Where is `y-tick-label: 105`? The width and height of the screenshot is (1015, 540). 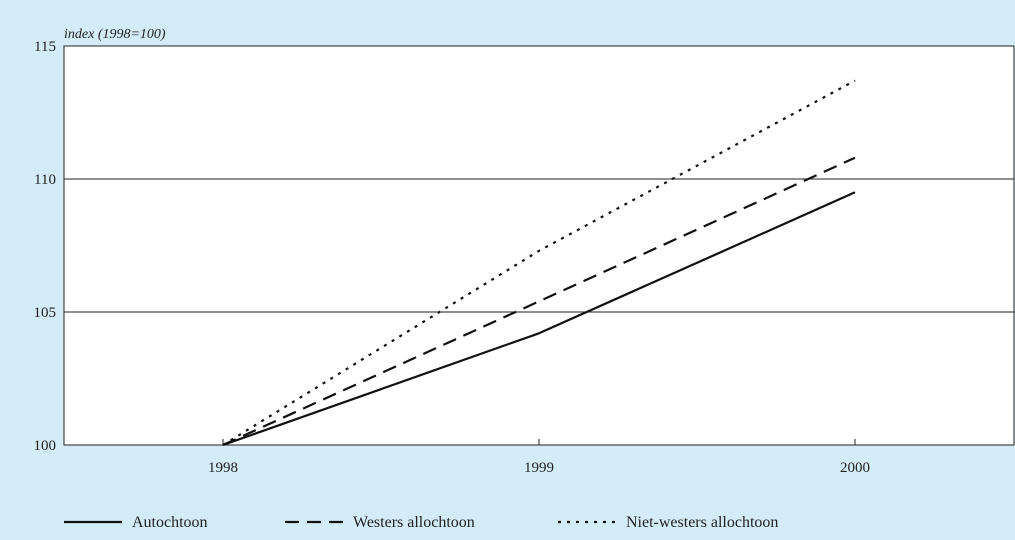
y-tick-label: 105 is located at coordinates (45, 313).